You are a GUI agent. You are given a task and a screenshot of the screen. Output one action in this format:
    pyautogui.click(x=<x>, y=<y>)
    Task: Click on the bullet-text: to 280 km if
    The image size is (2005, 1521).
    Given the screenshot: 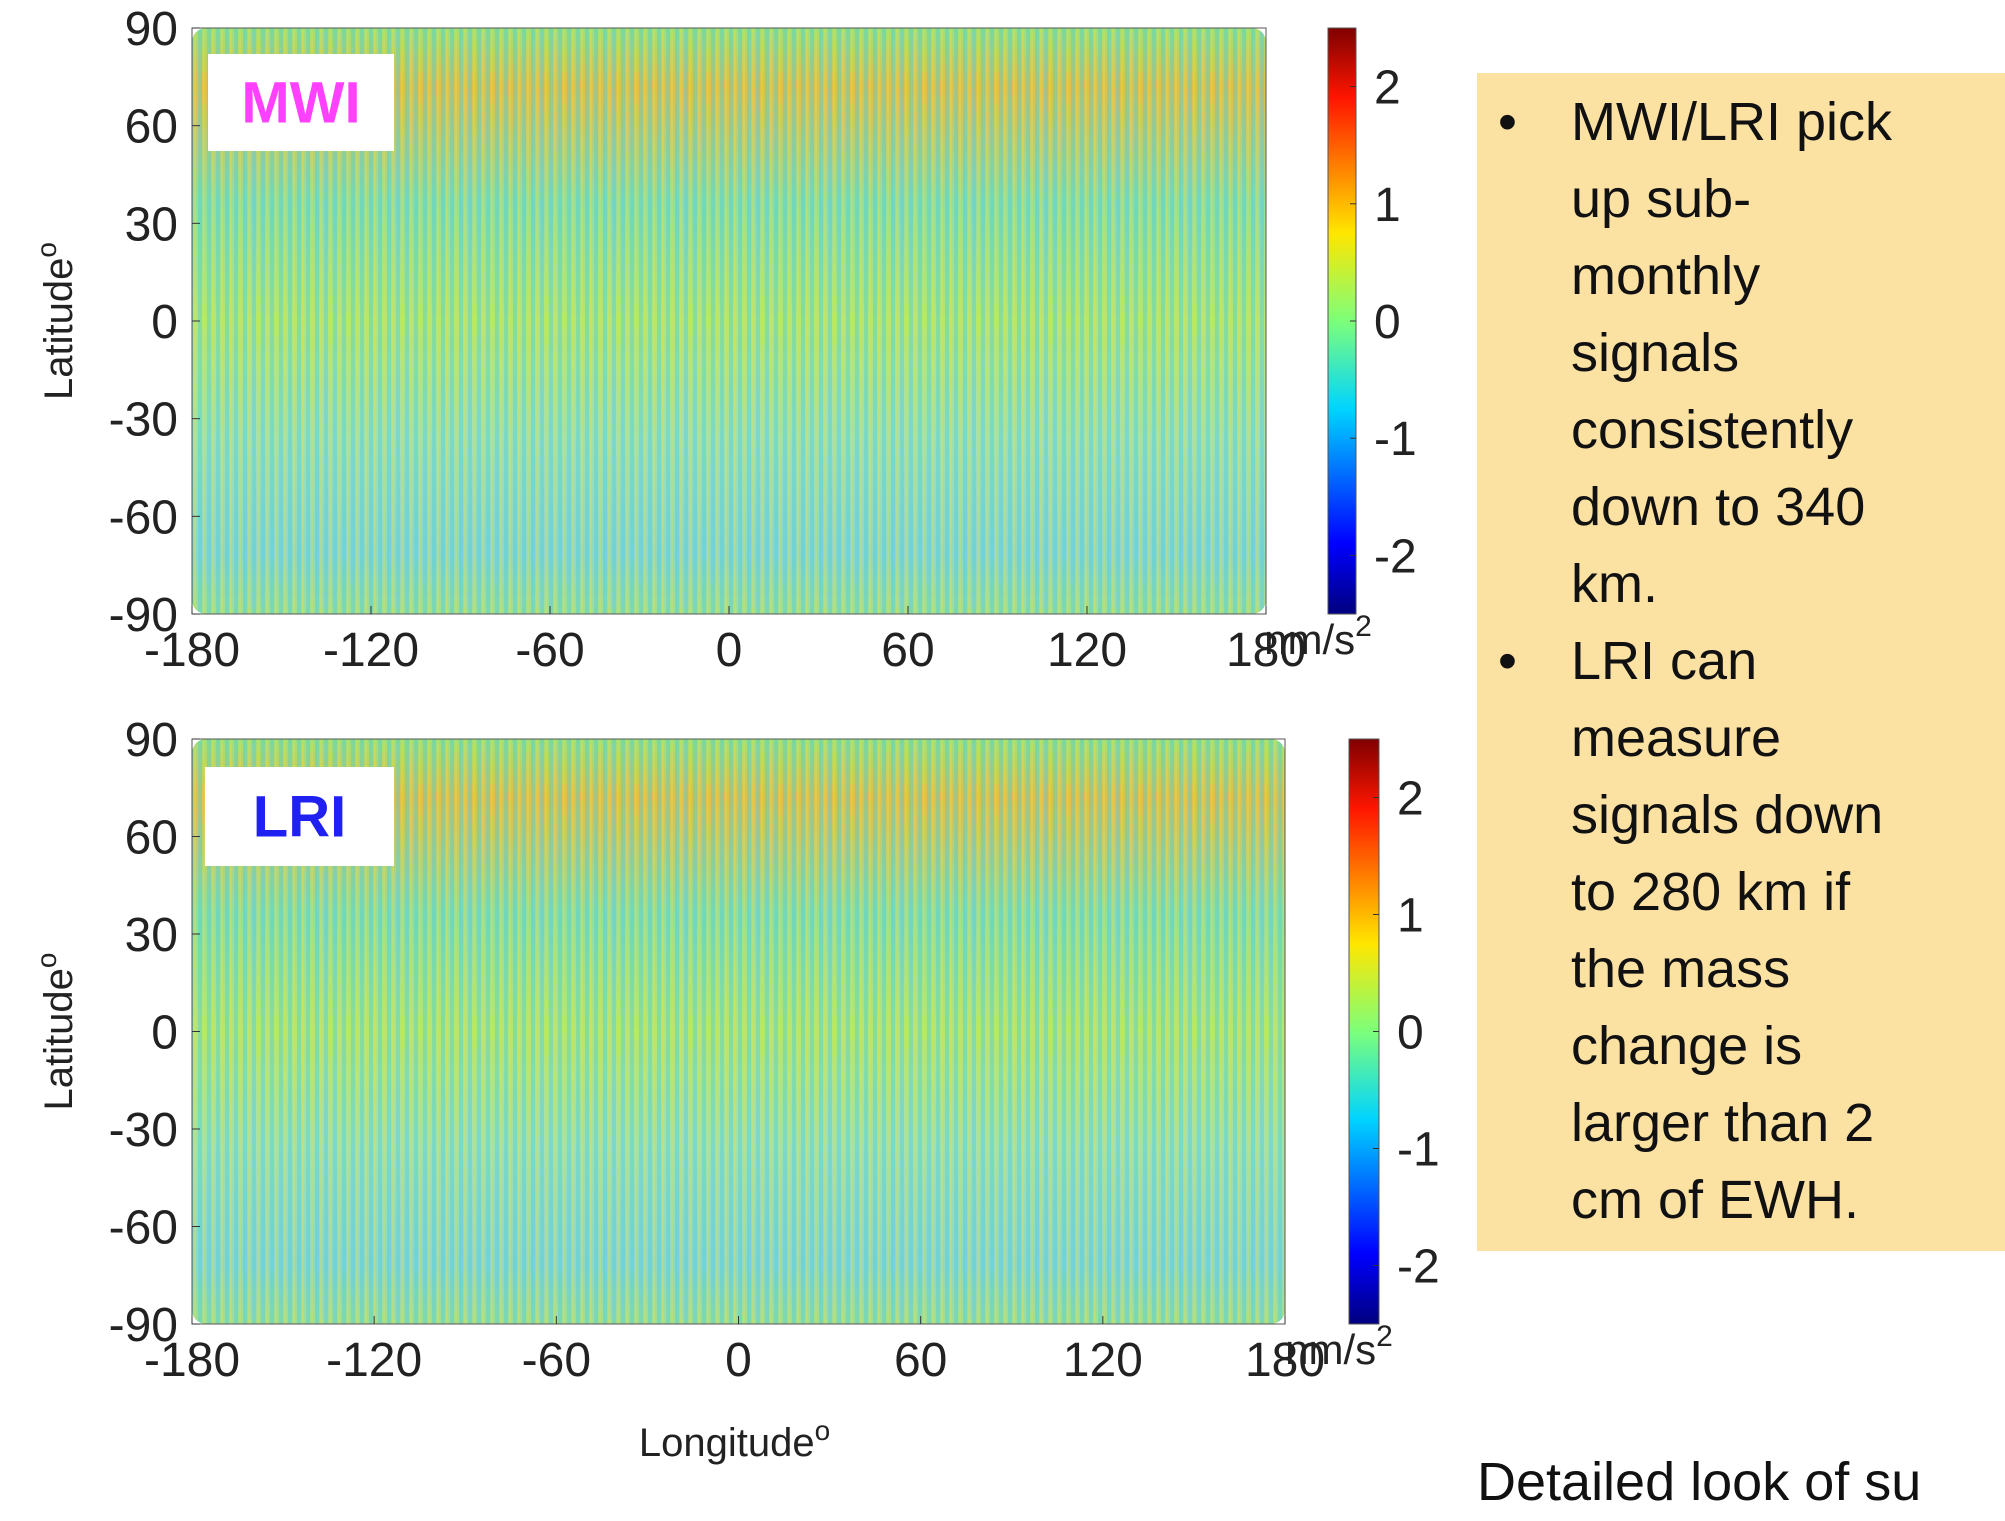 What is the action you would take?
    pyautogui.click(x=1711, y=892)
    